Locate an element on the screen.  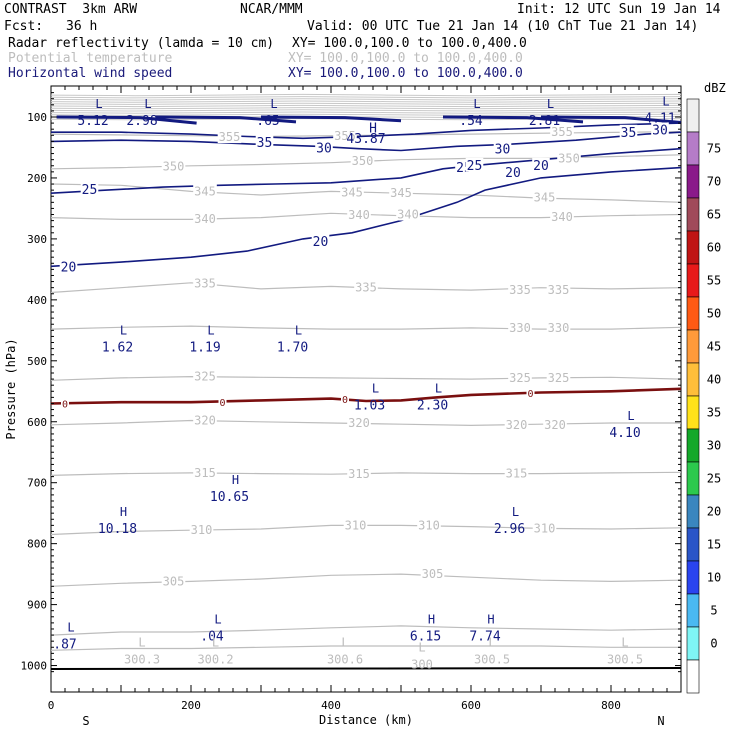
x-end-left: S is located at coordinates (85, 721).